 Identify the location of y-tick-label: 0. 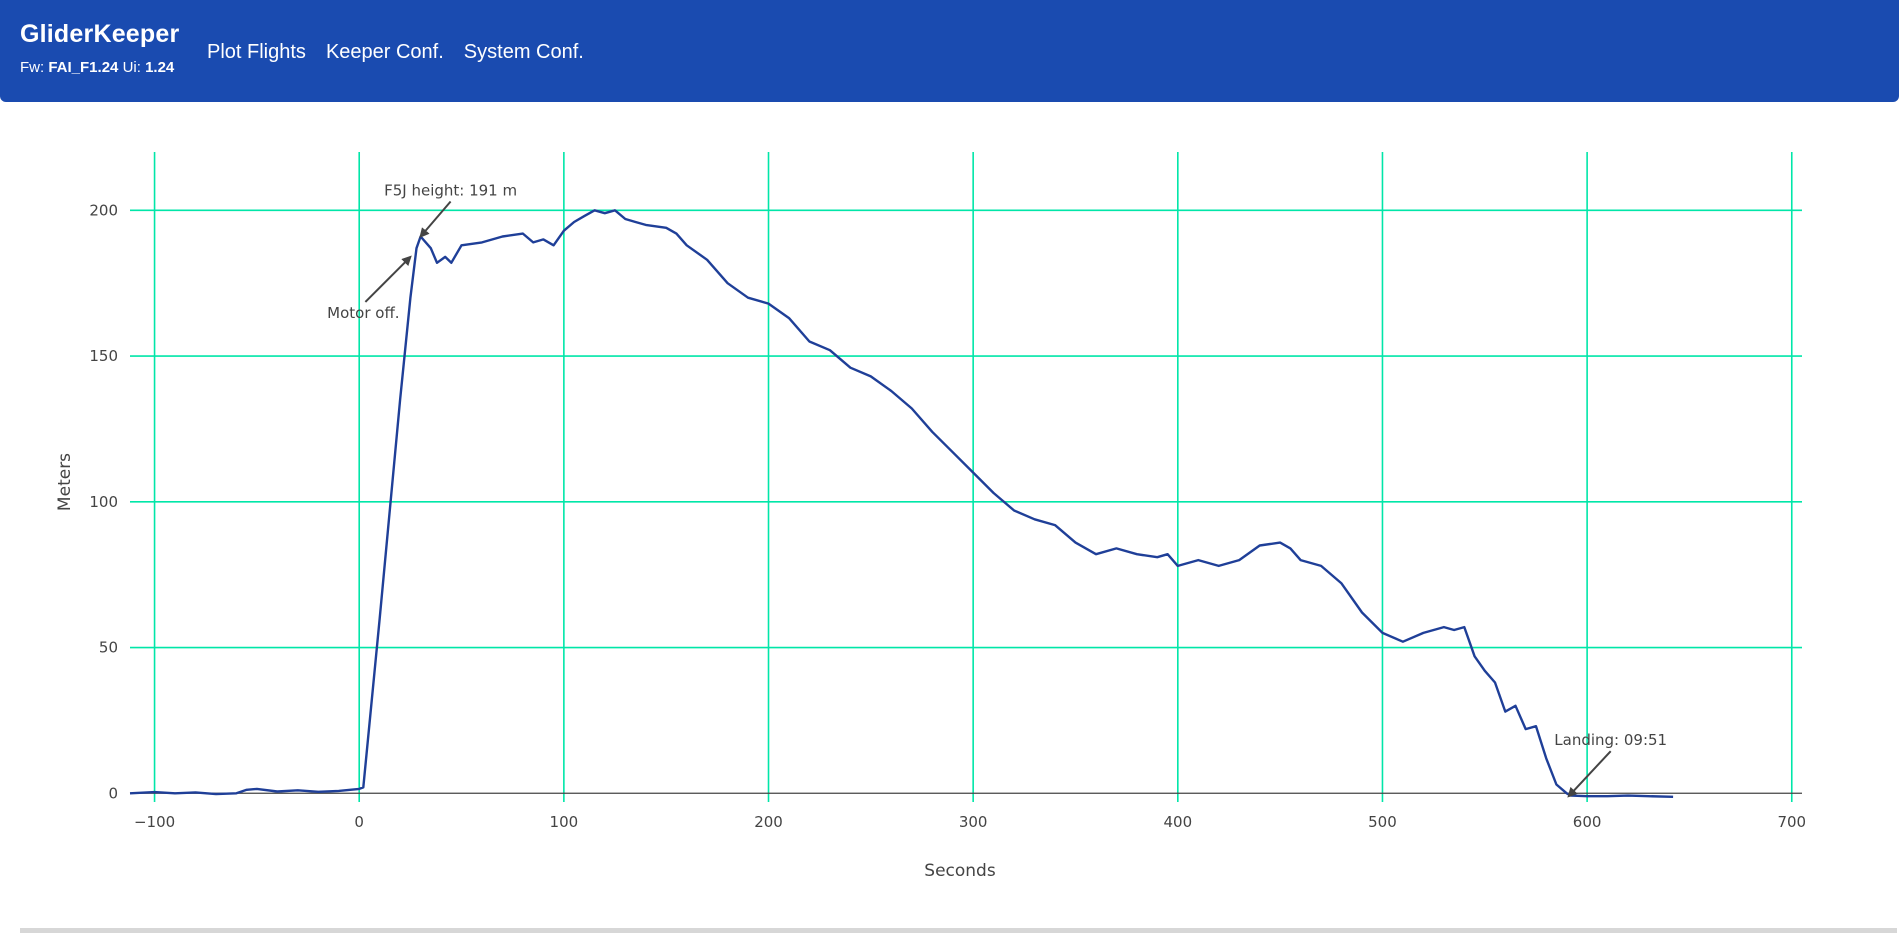
(113, 793).